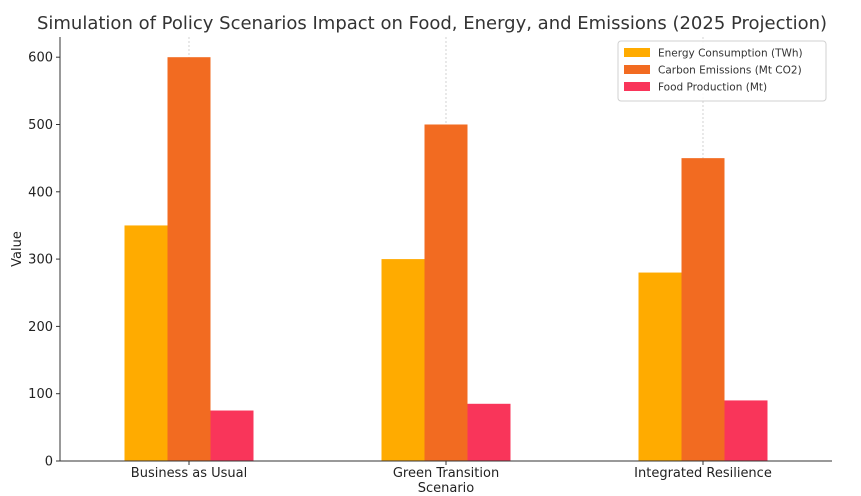 This screenshot has height=496, width=861. I want to click on legend-label: Food Production (Mt), so click(712, 88).